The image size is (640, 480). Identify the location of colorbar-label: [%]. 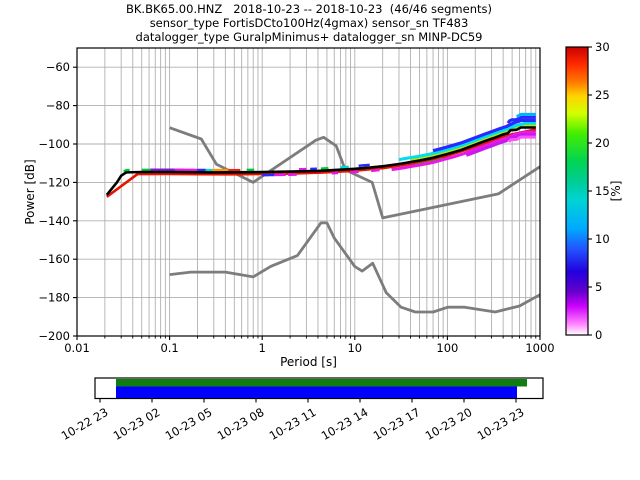
(616, 191).